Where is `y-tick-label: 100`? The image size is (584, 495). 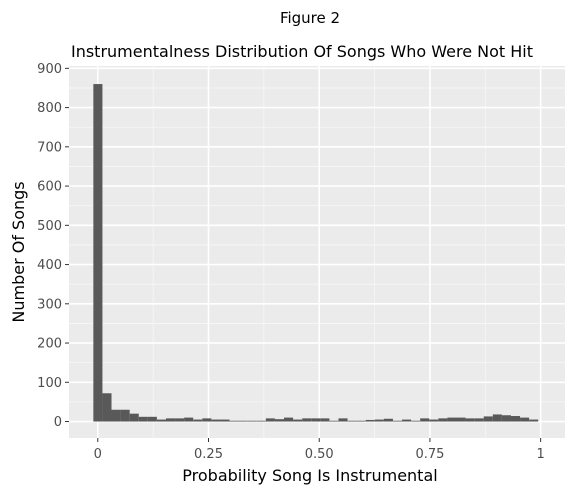 y-tick-label: 100 is located at coordinates (49, 383).